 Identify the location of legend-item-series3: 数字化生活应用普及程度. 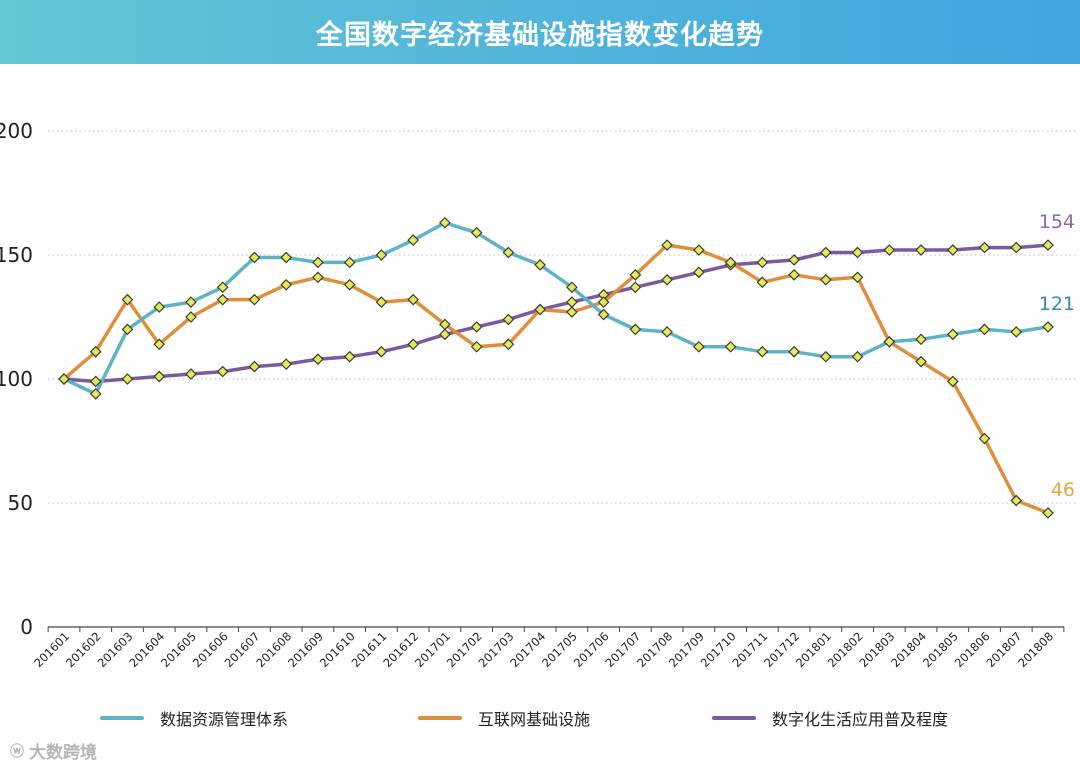
(830, 718).